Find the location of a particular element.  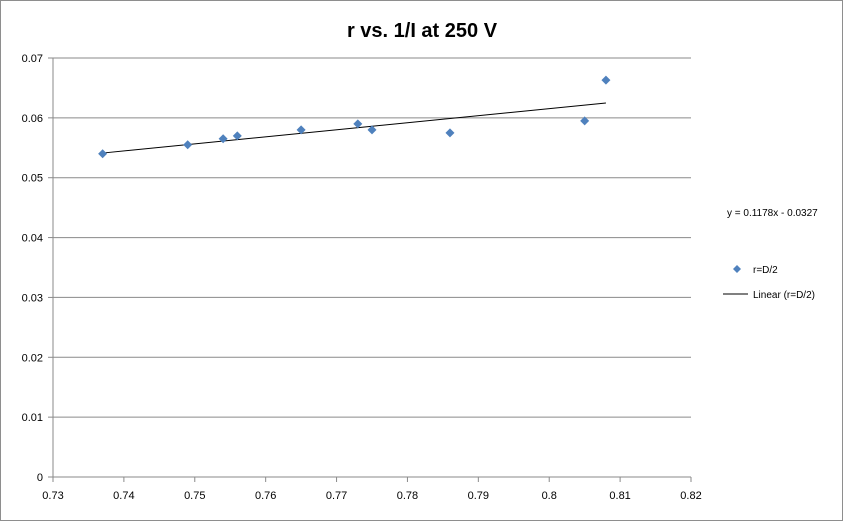

trendline-group is located at coordinates (354, 128).